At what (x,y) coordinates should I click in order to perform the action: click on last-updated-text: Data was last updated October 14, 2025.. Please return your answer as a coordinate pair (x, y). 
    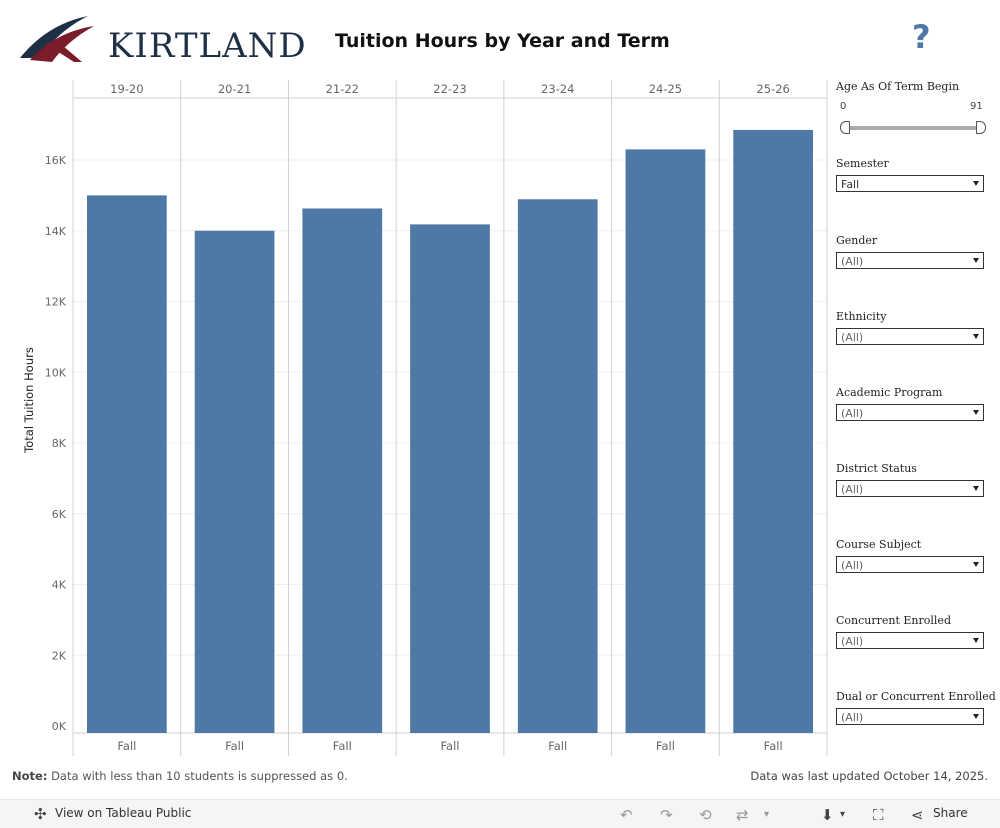
    Looking at the image, I should click on (869, 776).